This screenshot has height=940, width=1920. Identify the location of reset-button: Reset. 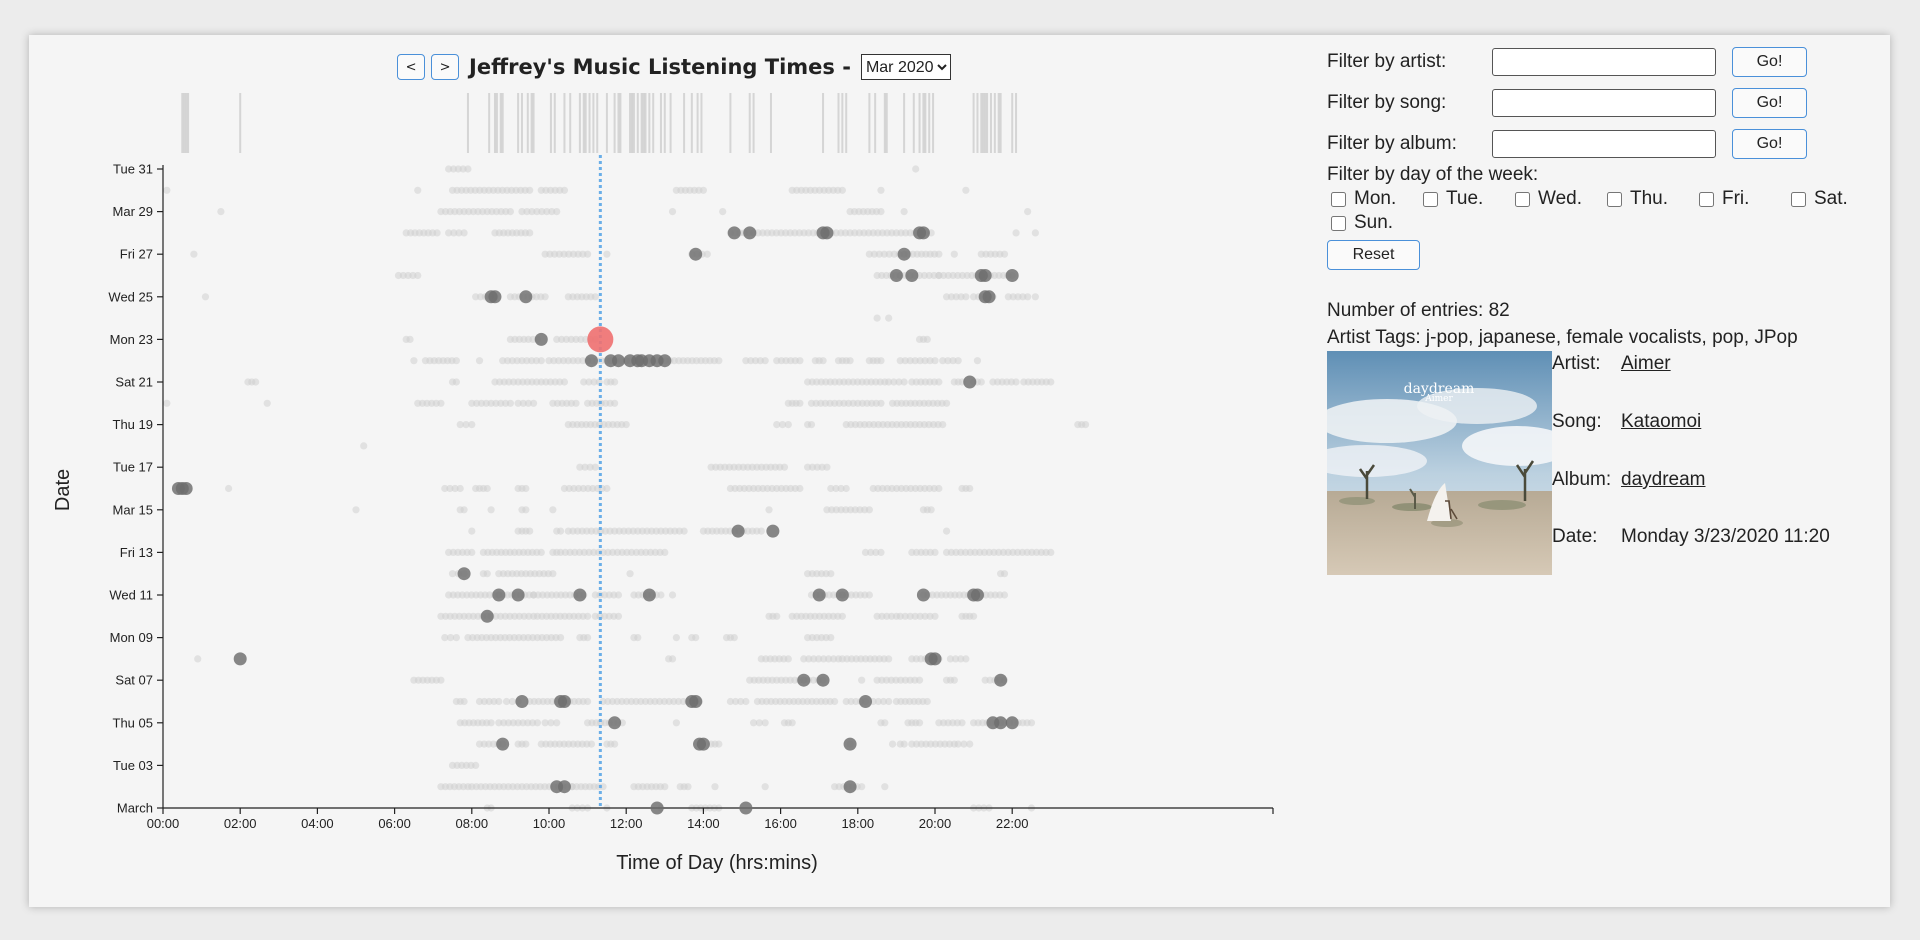
(1373, 255).